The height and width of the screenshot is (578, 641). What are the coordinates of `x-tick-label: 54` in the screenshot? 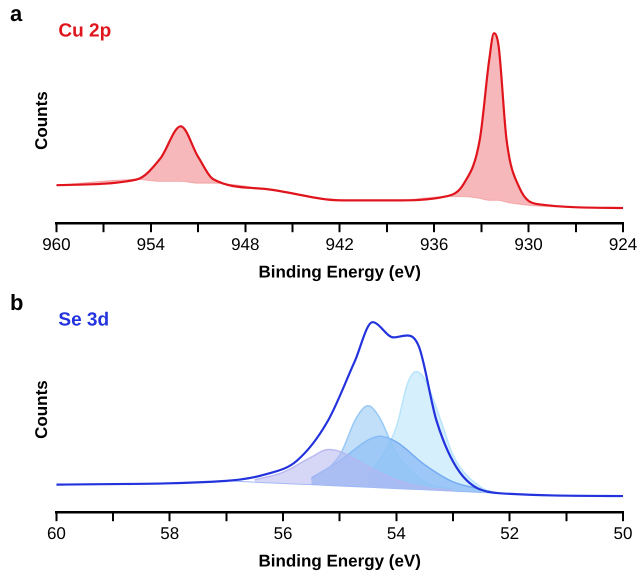 It's located at (396, 534).